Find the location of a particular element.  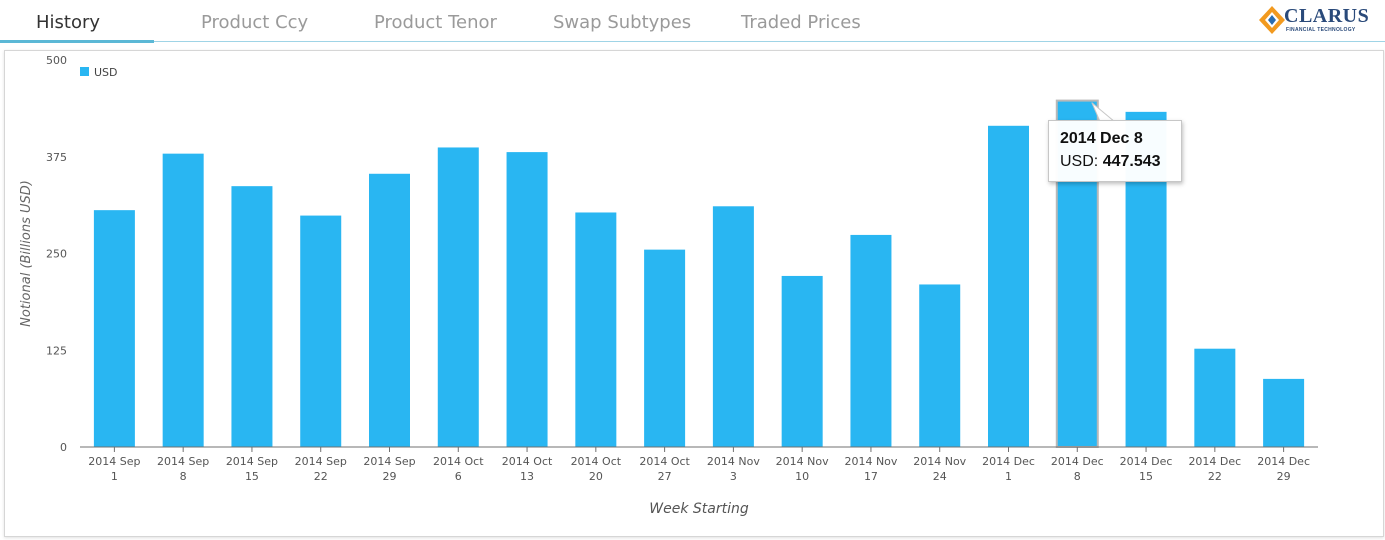

y-tick-label: 500 is located at coordinates (56, 60).